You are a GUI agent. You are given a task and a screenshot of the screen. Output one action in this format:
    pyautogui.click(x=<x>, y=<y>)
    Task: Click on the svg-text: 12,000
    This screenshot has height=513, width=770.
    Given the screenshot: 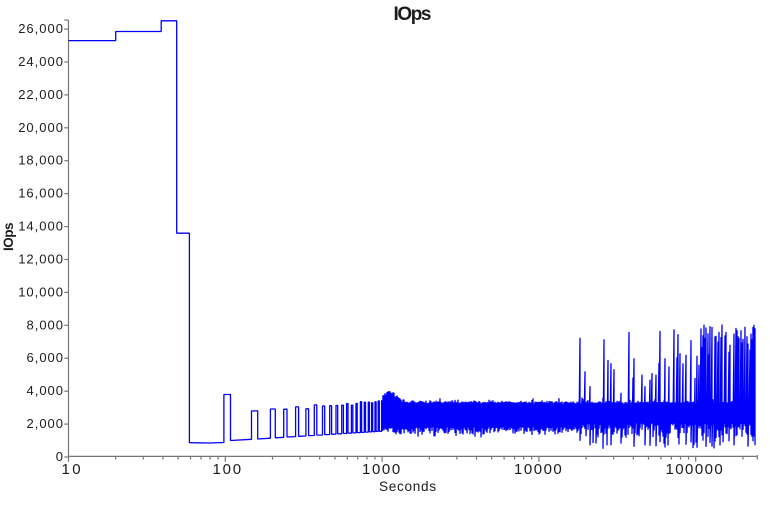 What is the action you would take?
    pyautogui.click(x=40, y=259)
    